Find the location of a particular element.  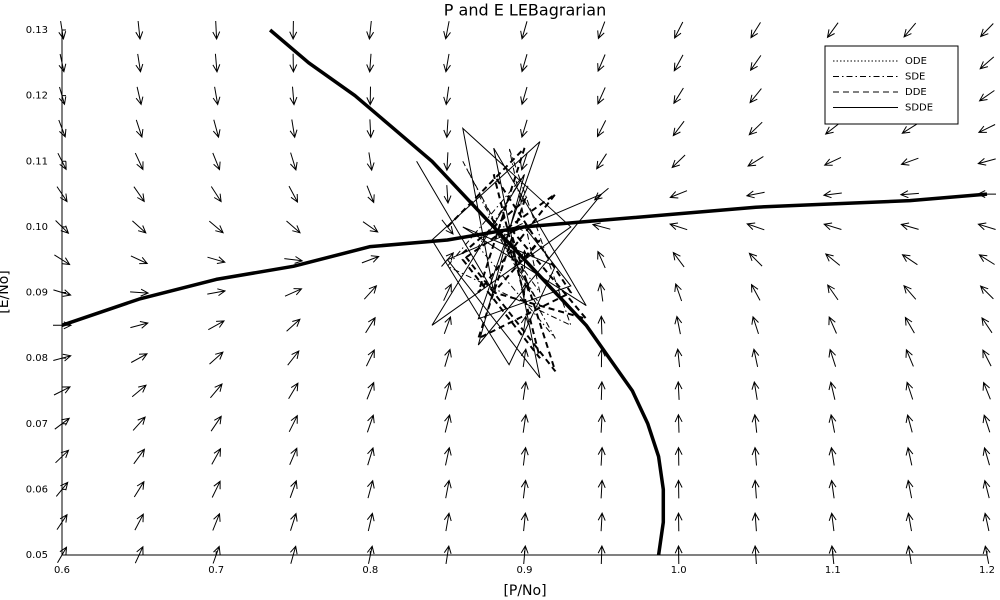

y-tick-label: 0.09 is located at coordinates (37, 293).